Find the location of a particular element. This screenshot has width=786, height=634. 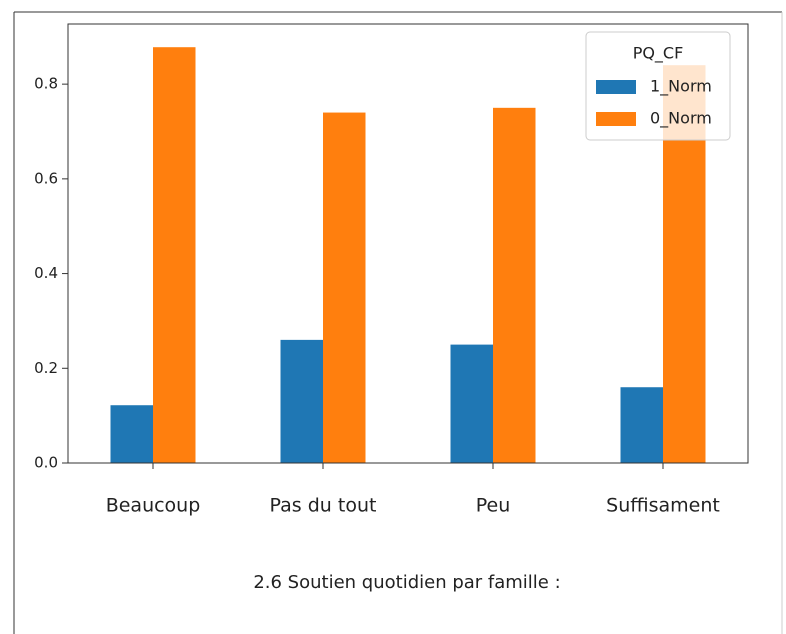

legend-label: 0_Norm is located at coordinates (681, 119).